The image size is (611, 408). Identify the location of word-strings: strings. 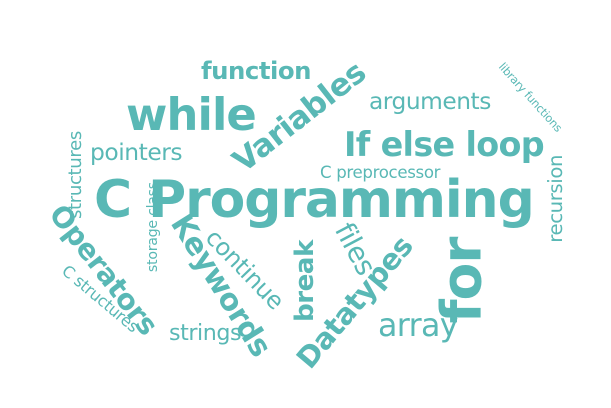
(205, 333).